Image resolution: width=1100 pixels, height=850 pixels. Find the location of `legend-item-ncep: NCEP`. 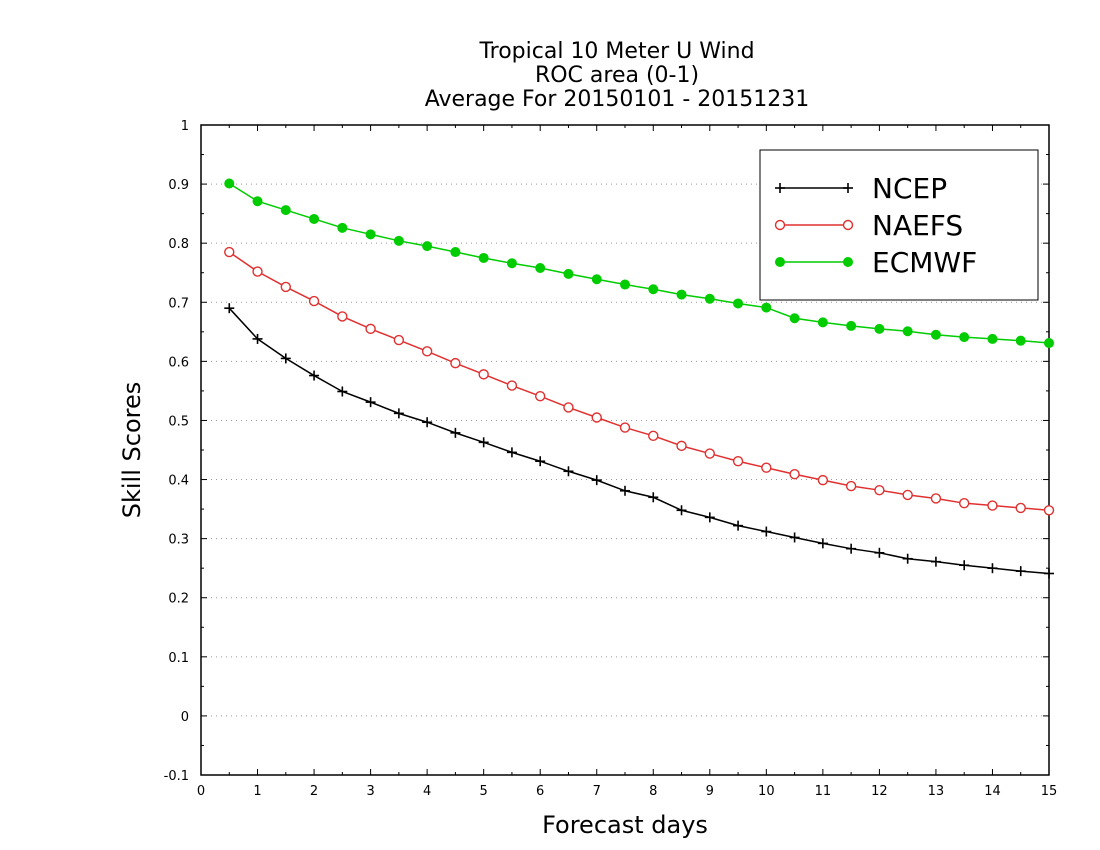

legend-item-ncep: NCEP is located at coordinates (861, 188).